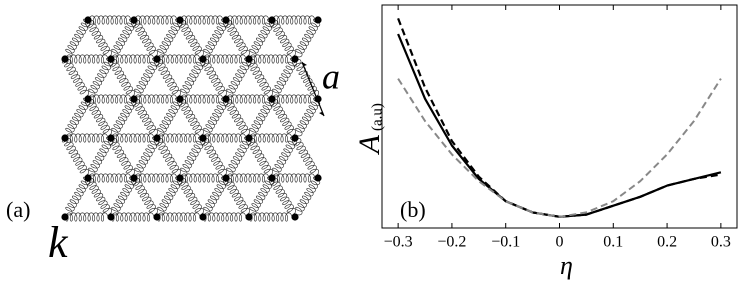 Image resolution: width=747 pixels, height=284 pixels. I want to click on x-axis-label: η, so click(566, 265).